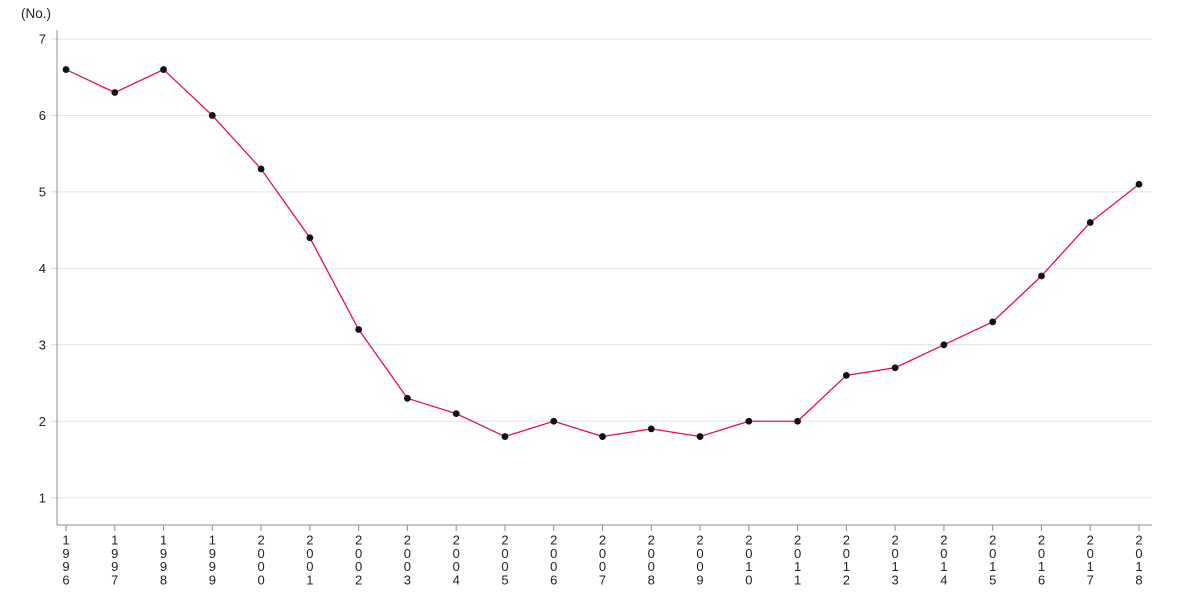  What do you see at coordinates (42, 344) in the screenshot?
I see `y-tick-label: 3` at bounding box center [42, 344].